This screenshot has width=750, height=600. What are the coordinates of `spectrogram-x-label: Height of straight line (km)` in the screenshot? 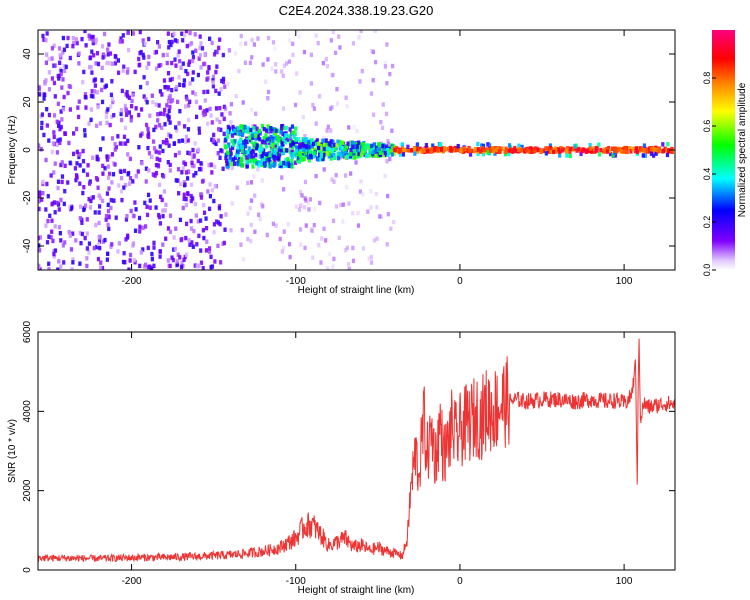 It's located at (356, 290).